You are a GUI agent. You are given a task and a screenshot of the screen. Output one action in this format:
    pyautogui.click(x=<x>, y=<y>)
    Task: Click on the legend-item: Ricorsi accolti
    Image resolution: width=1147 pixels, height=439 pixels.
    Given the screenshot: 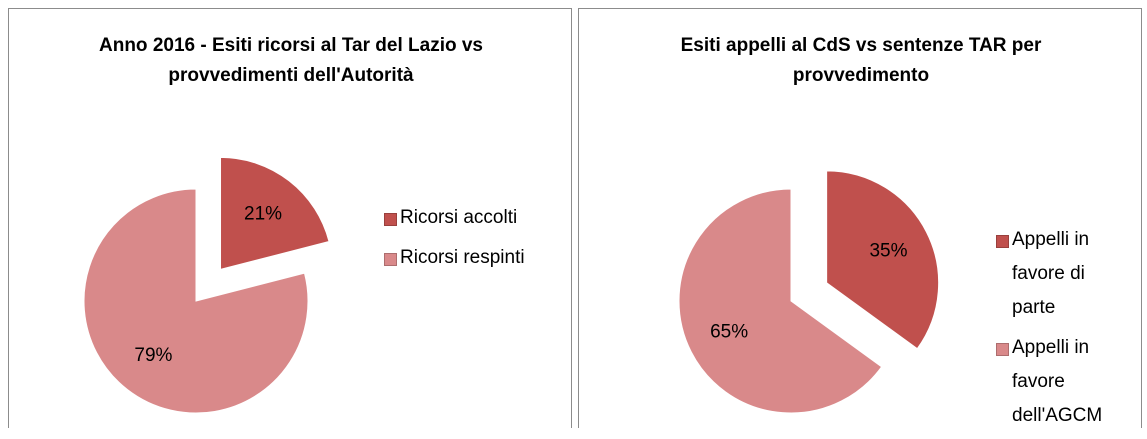 What is the action you would take?
    pyautogui.click(x=474, y=218)
    